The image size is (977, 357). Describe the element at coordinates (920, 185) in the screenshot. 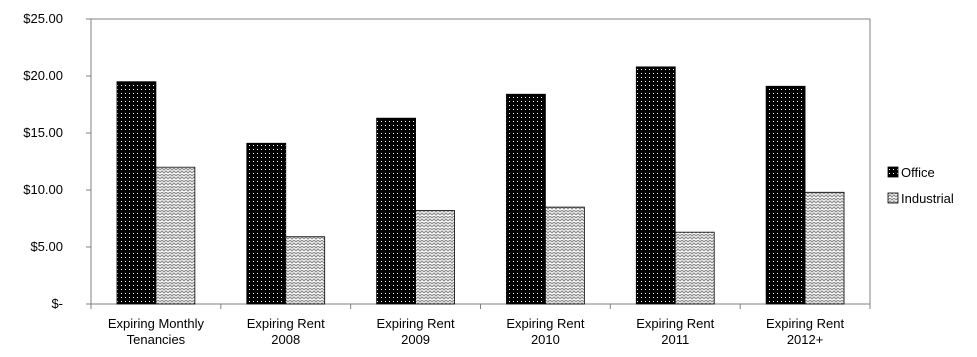

I see `legend: Office Industrial` at that location.